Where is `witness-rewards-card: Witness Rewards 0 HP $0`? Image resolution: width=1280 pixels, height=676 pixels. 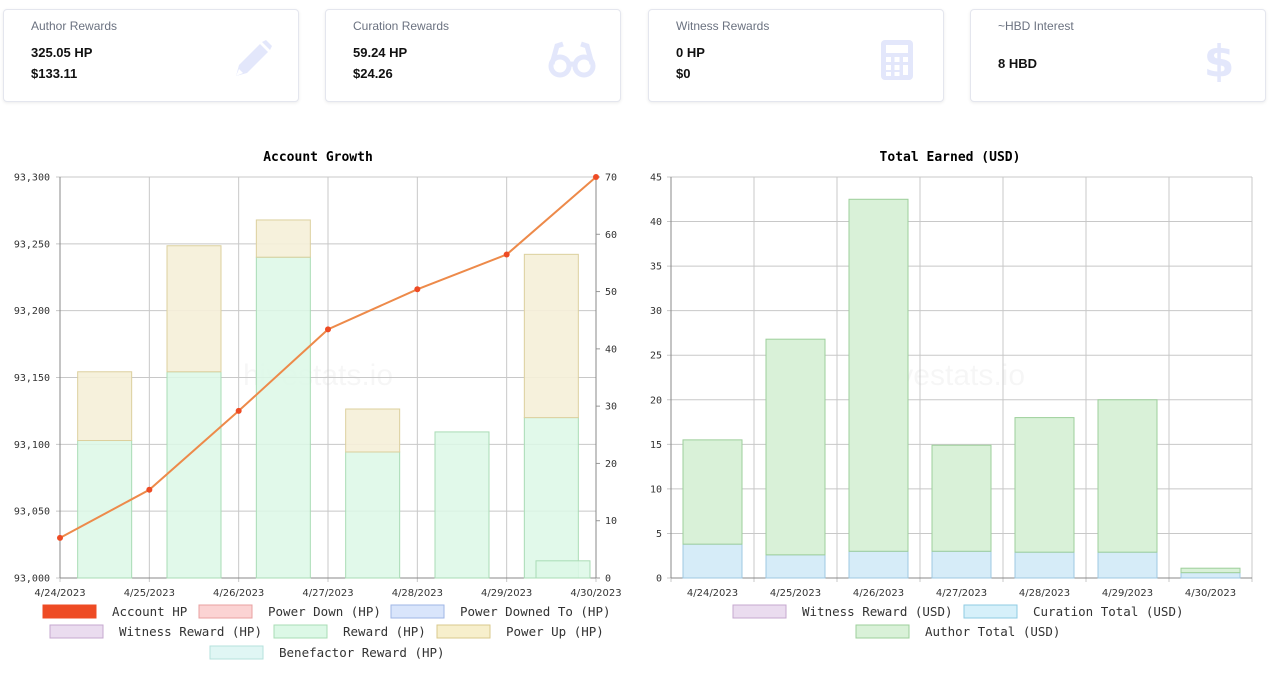
witness-rewards-card: Witness Rewards 0 HP $0 is located at coordinates (796, 55).